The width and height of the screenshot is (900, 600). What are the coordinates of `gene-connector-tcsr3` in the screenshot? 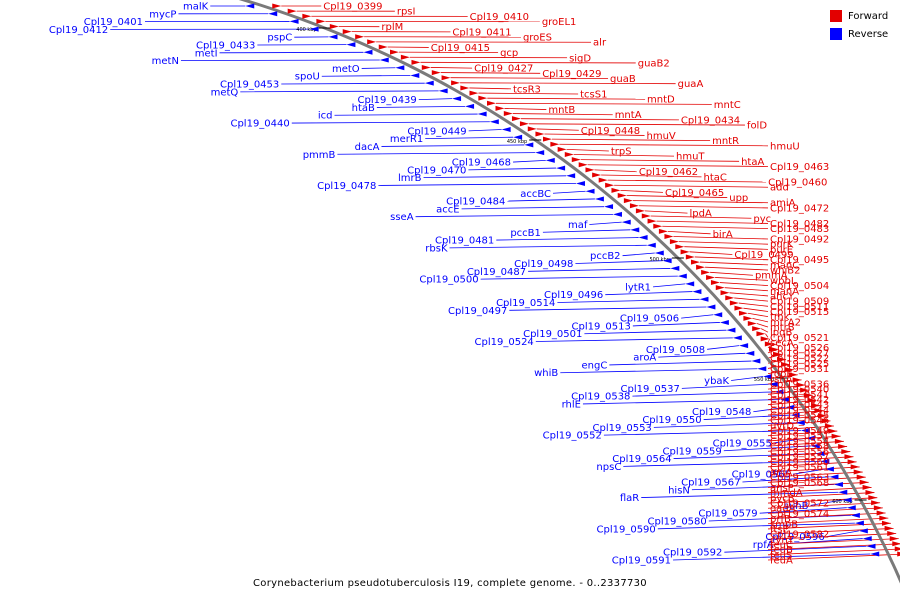 It's located at (490, 88).